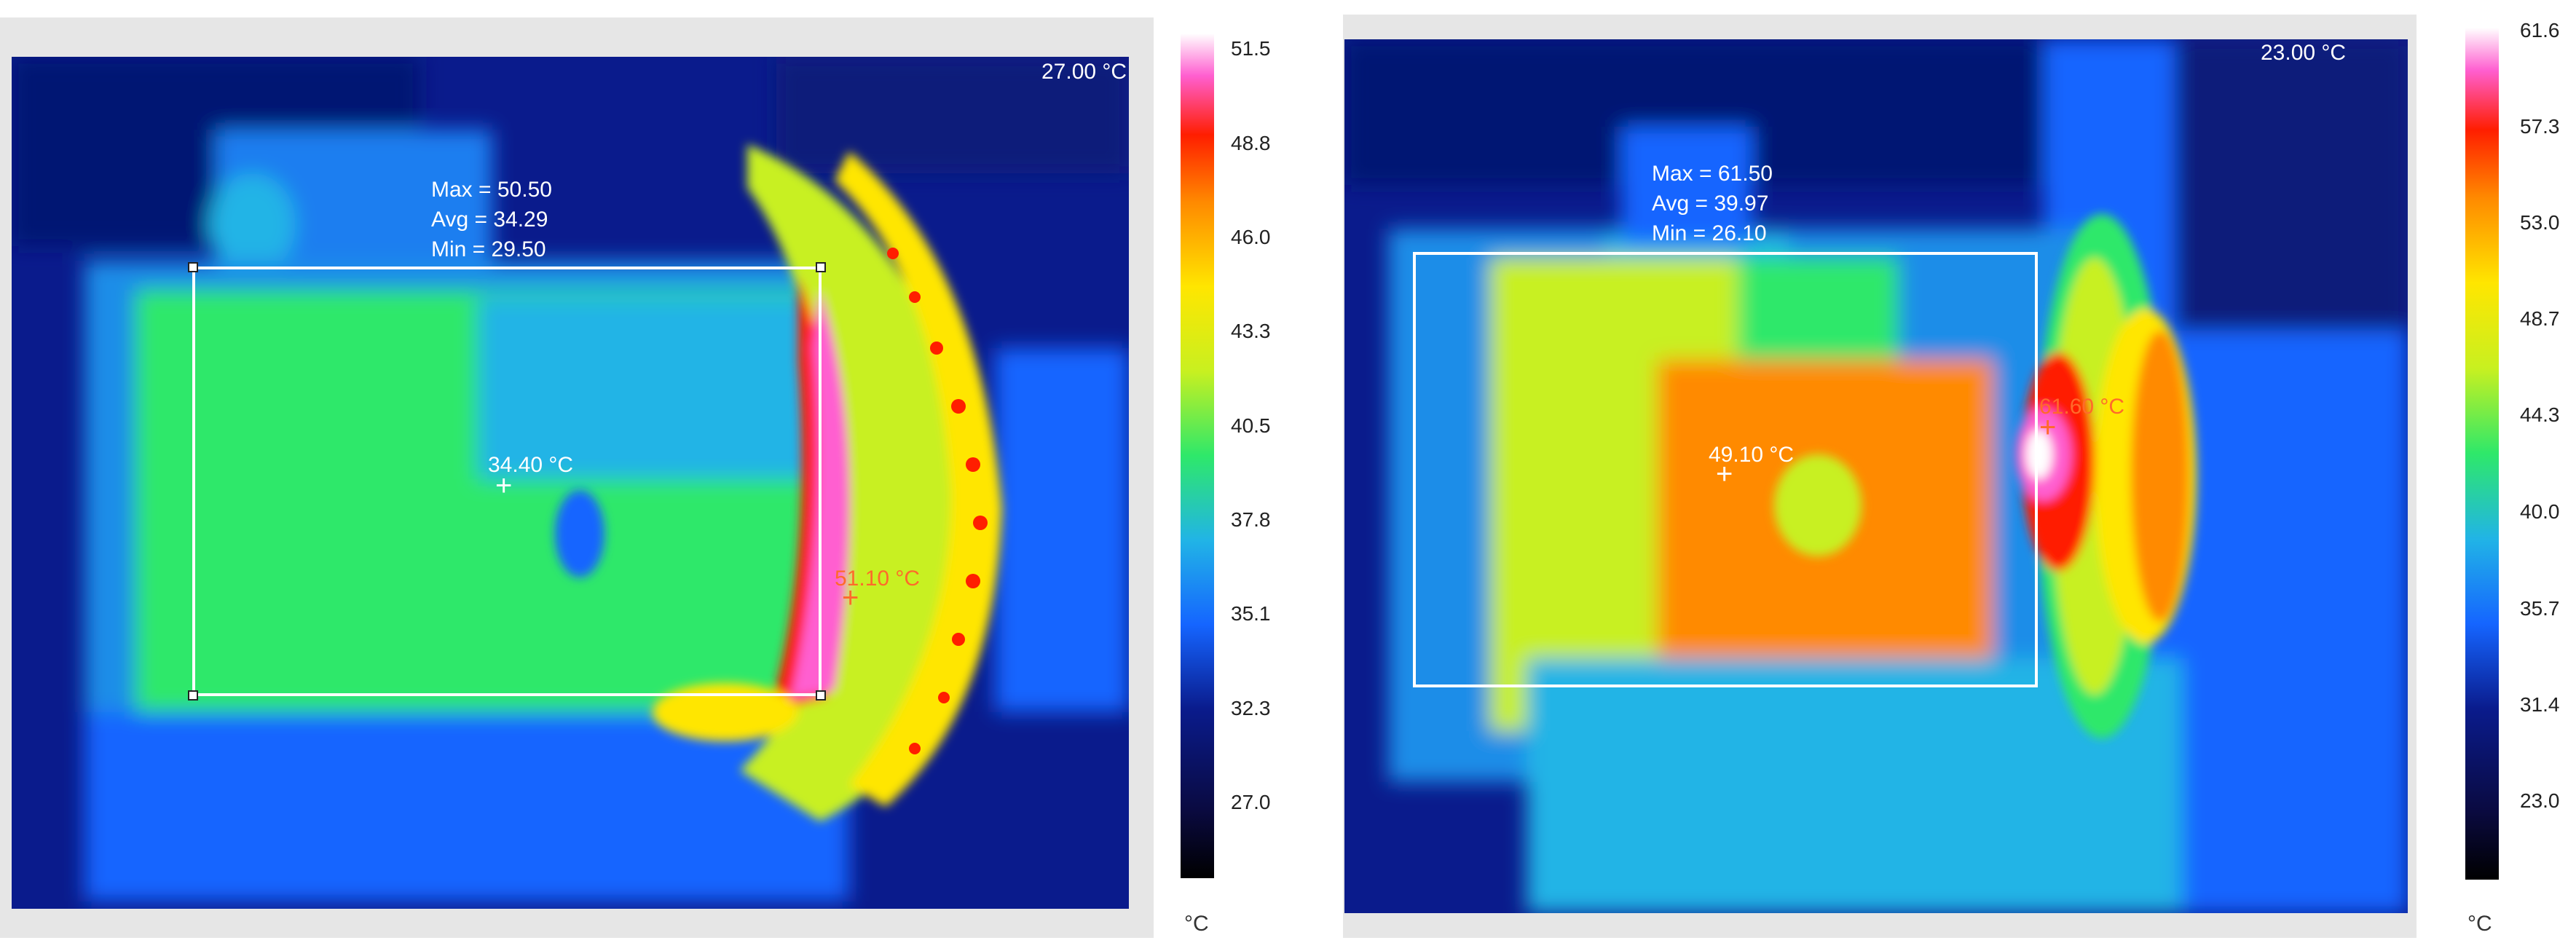 The height and width of the screenshot is (951, 2576). I want to click on left-roi-handle-br, so click(821, 695).